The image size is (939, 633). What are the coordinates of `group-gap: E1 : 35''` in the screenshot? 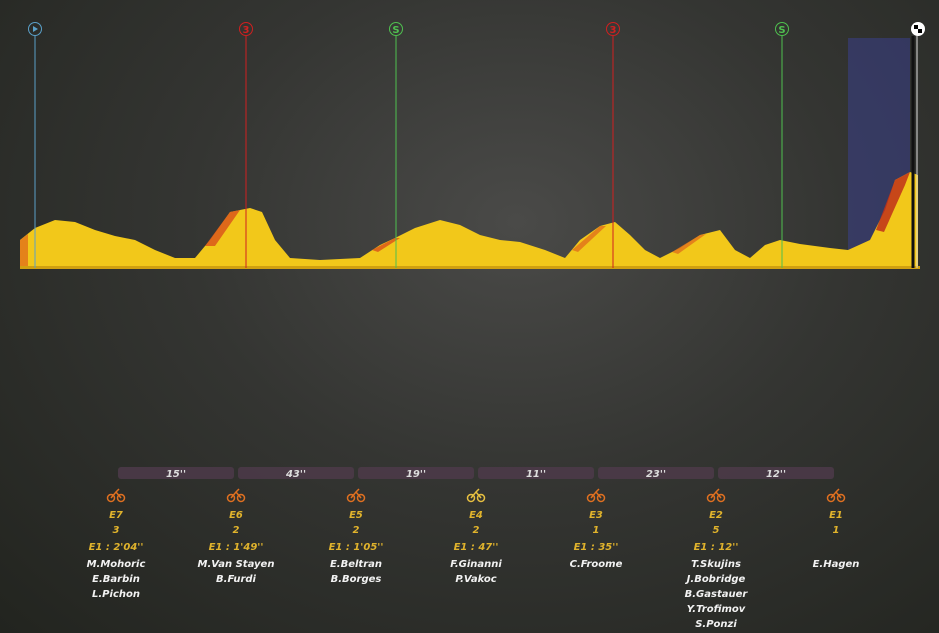 It's located at (596, 547).